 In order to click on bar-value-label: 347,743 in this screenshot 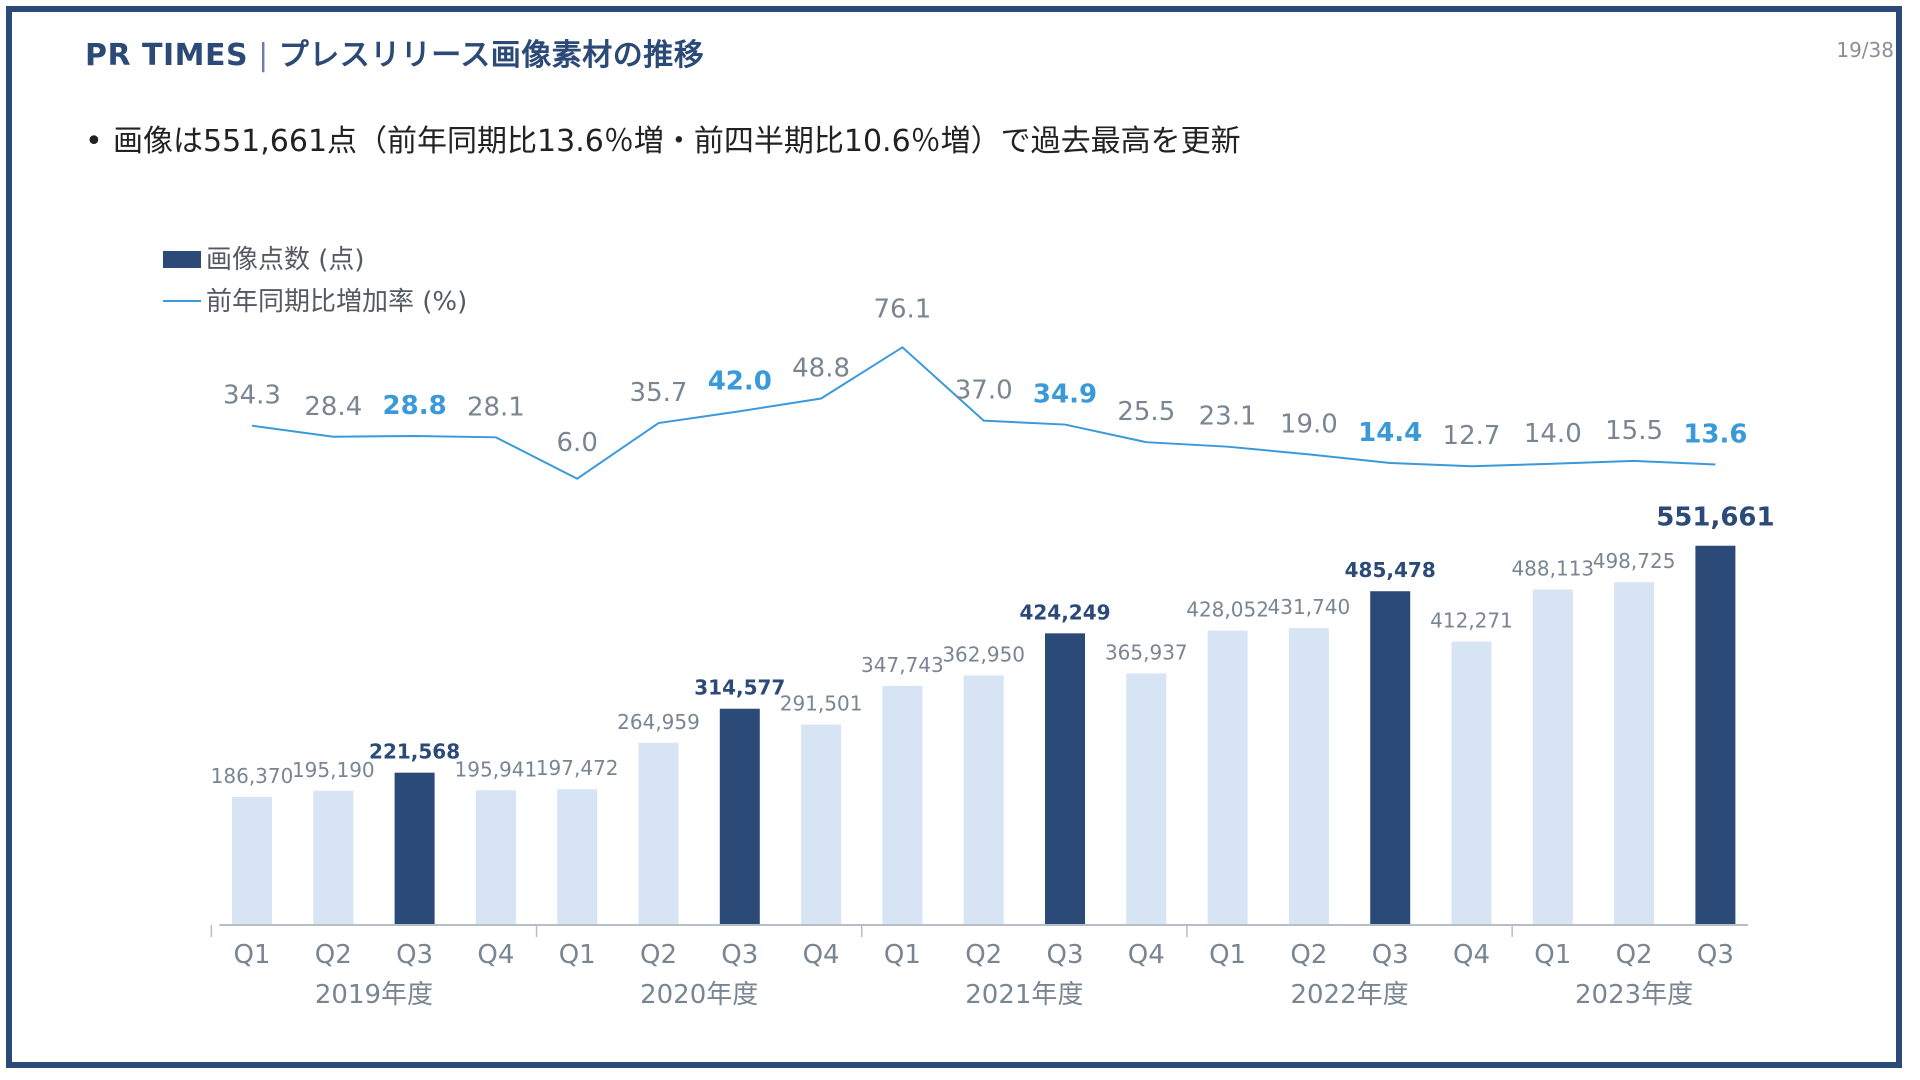, I will do `click(902, 665)`.